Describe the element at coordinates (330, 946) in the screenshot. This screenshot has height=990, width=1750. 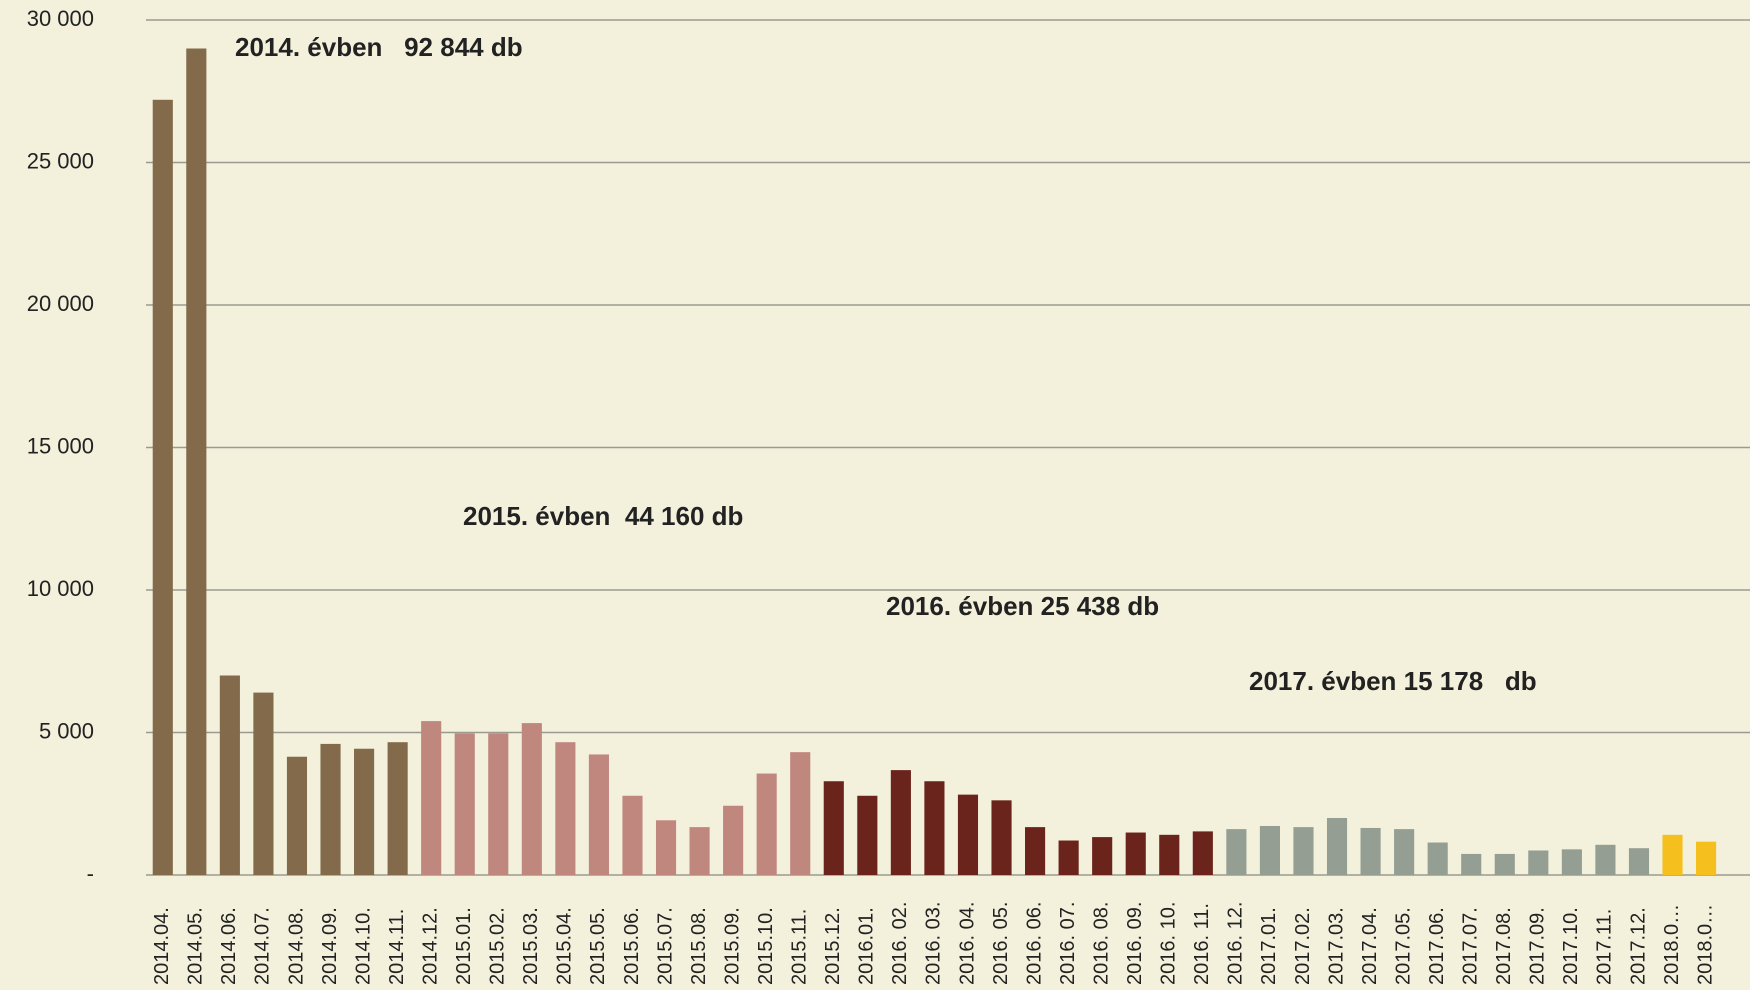
I see `x-tick-label: 2014.09.` at that location.